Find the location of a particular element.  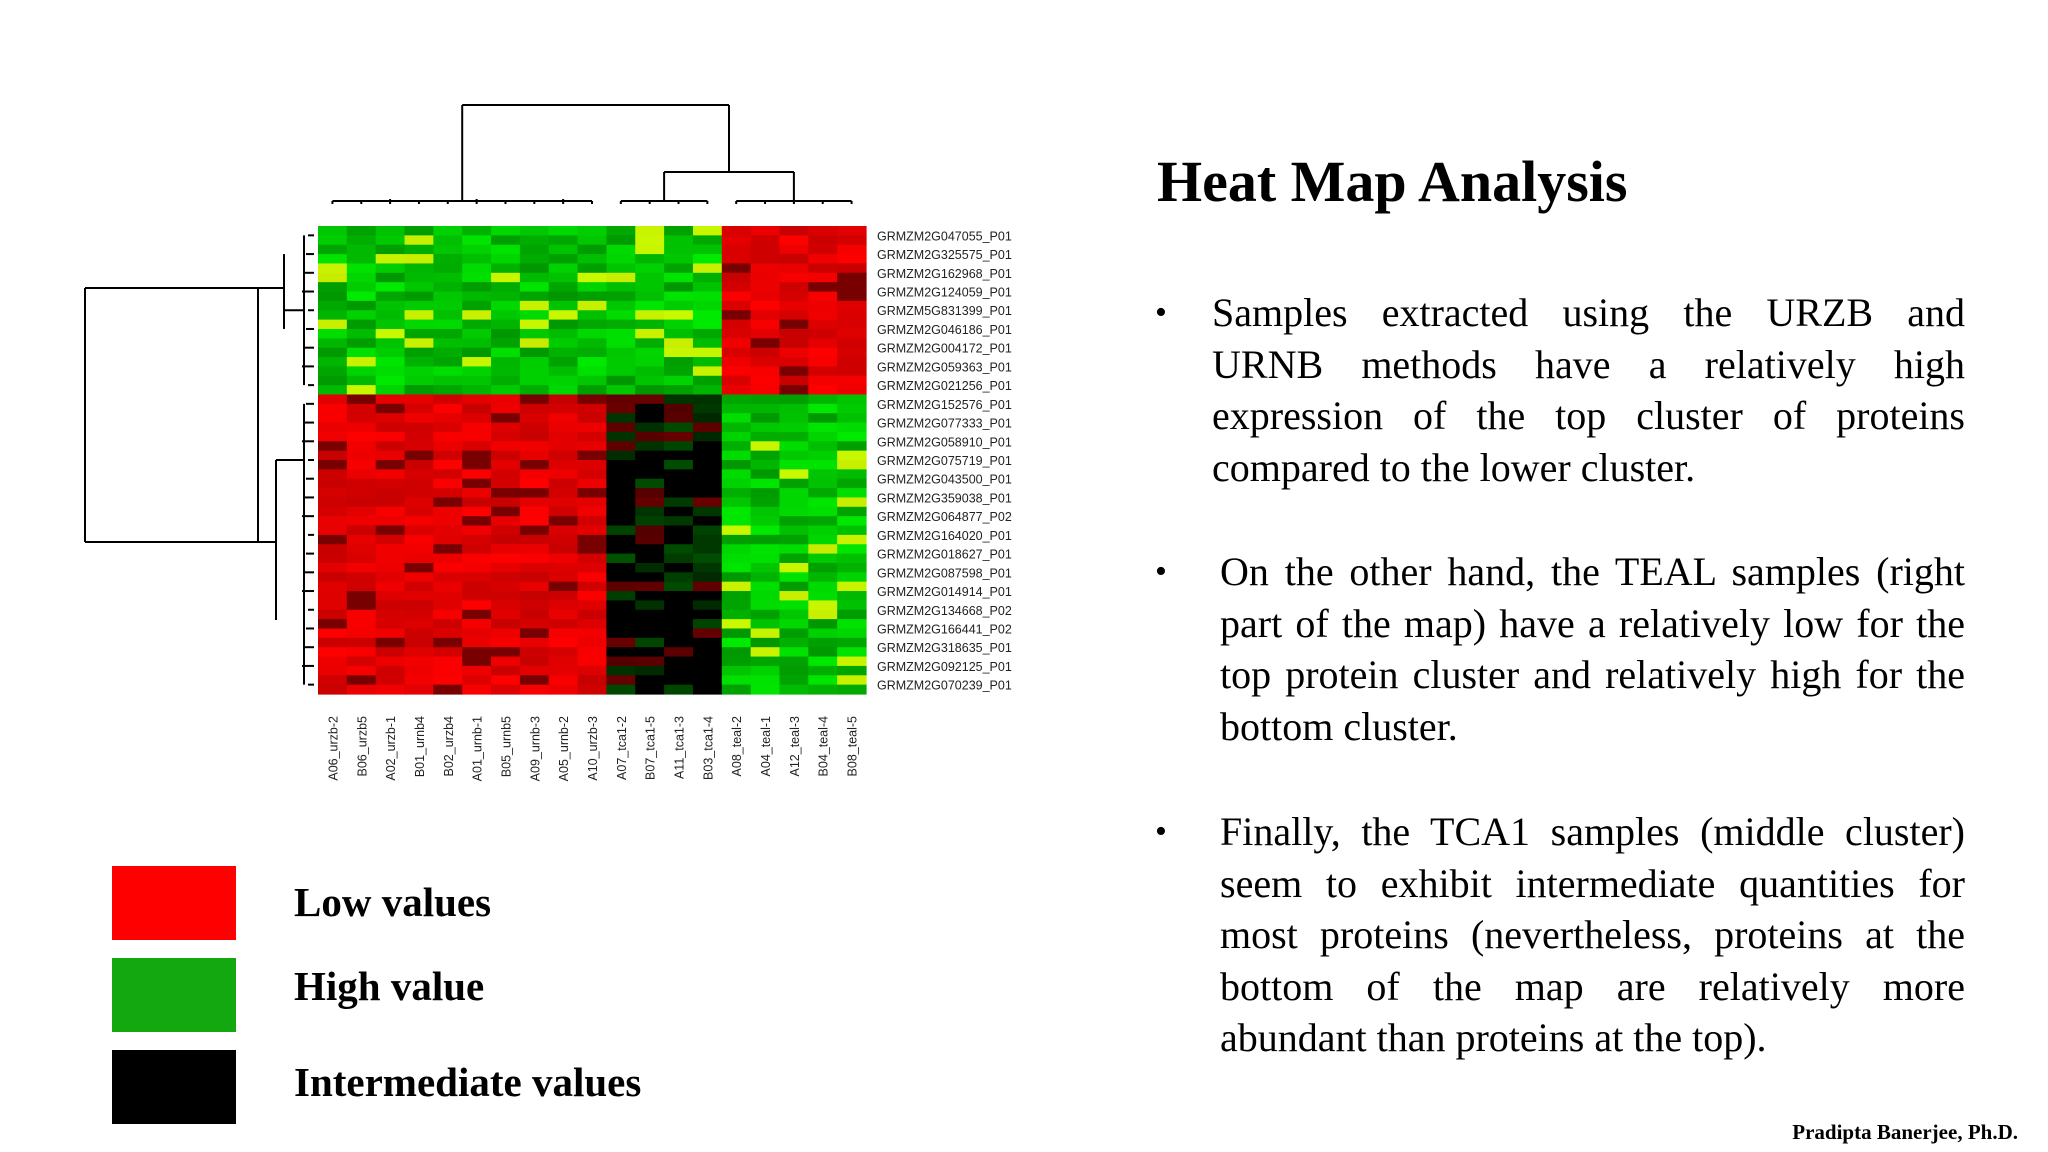

legend-low-swatch is located at coordinates (174, 903).